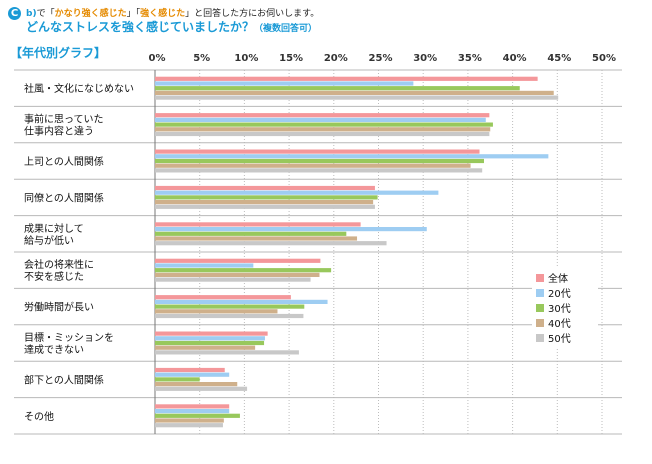  What do you see at coordinates (317, 151) in the screenshot?
I see `bar-全体-2` at bounding box center [317, 151].